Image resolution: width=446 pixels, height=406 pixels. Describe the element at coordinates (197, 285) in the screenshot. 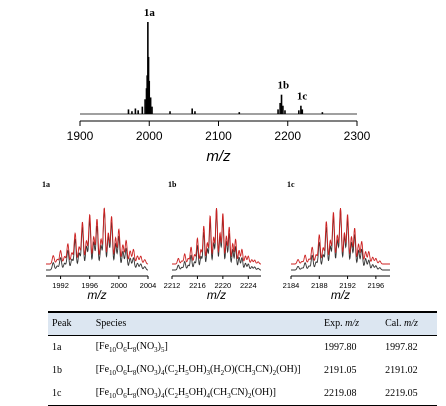

I see `panel-tick-label: 2216` at that location.